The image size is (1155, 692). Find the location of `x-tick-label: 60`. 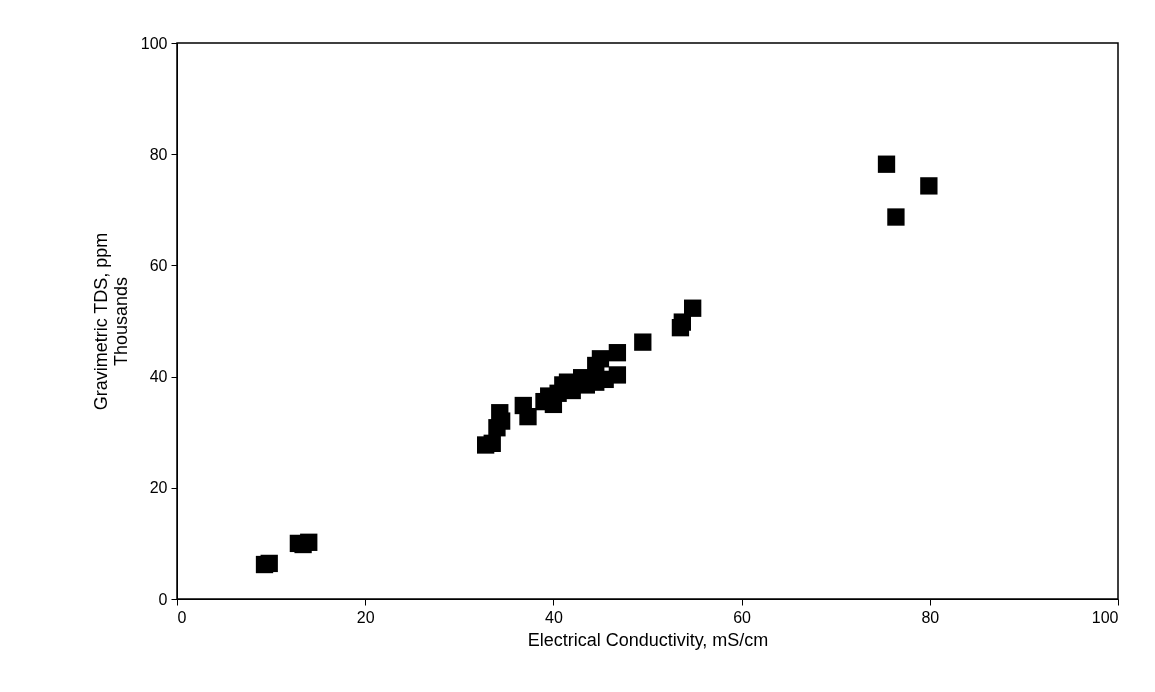

x-tick-label: 60 is located at coordinates (742, 617).